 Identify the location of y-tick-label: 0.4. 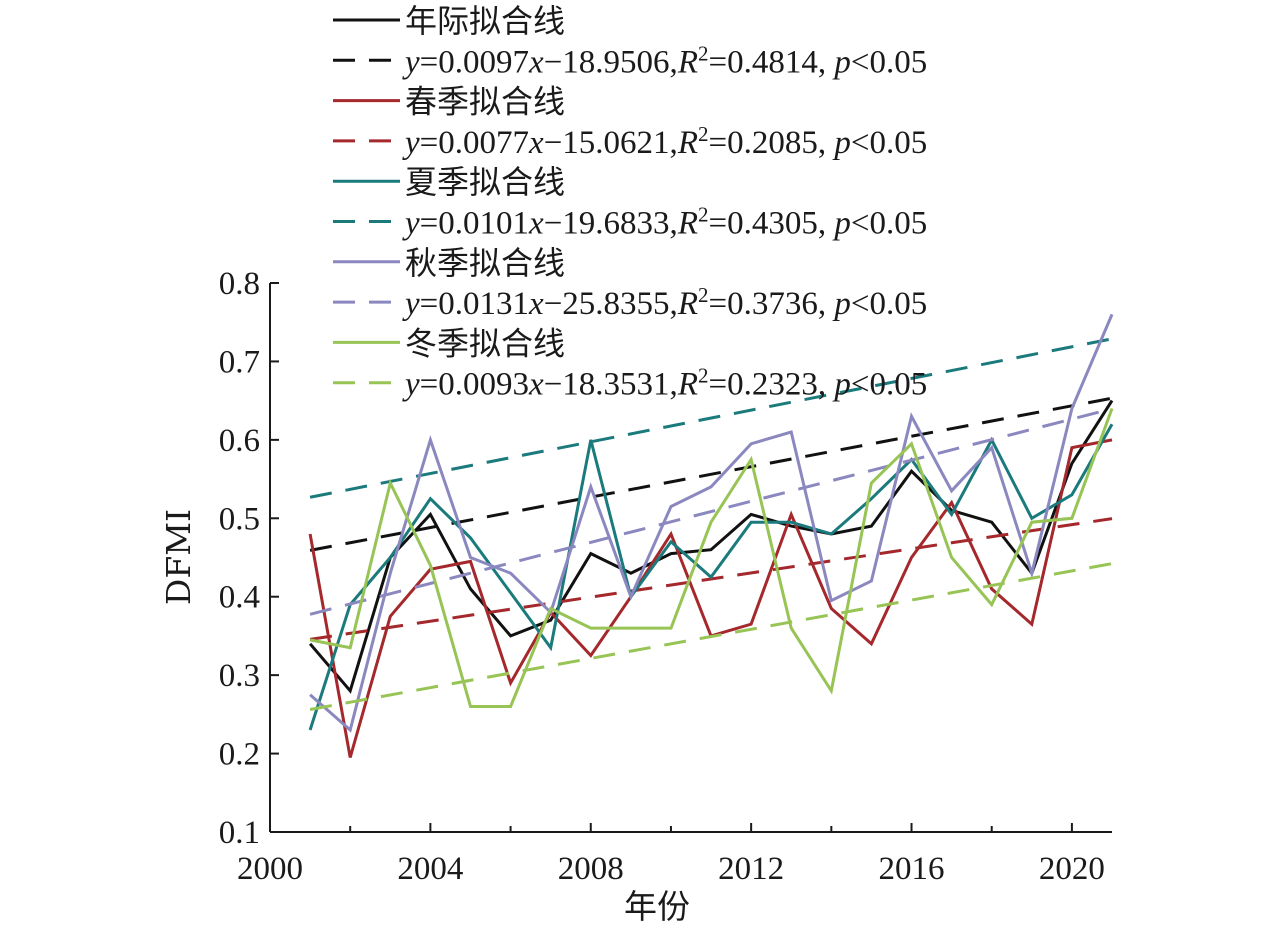
(239, 598).